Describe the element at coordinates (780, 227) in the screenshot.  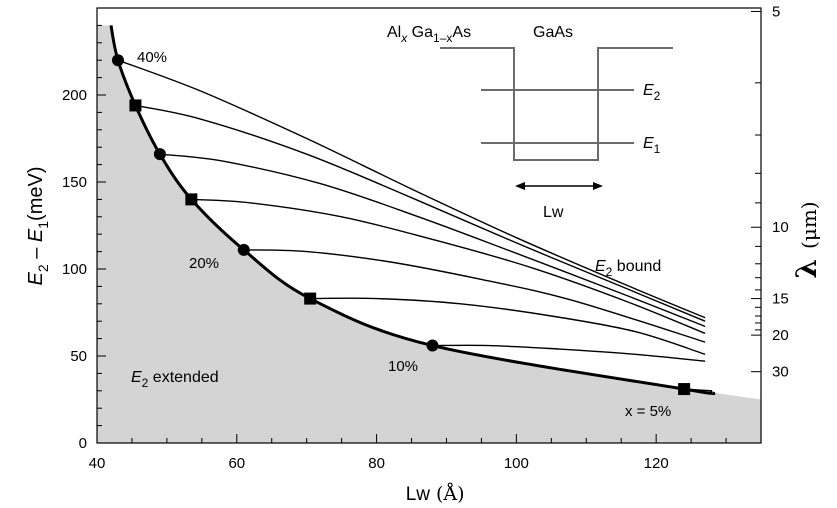
I see `right-tick-label: 10` at that location.